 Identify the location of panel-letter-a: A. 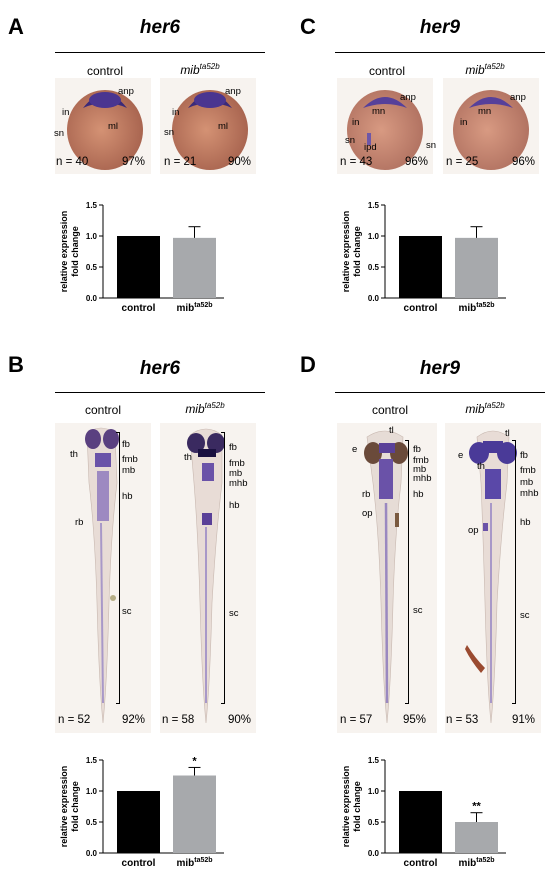
(16, 26).